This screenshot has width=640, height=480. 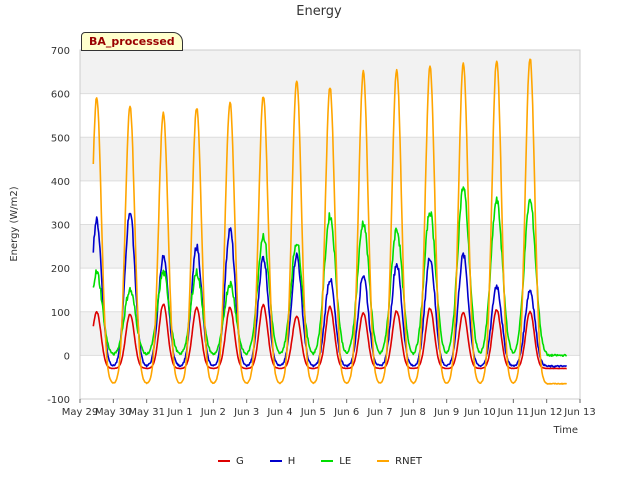 I want to click on legend-swatch-rnet, so click(x=383, y=461).